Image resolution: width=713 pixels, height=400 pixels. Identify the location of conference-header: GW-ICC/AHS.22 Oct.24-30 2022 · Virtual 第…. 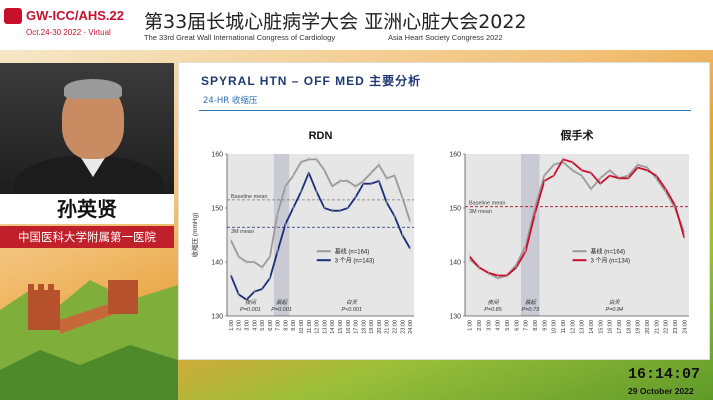
(356, 25).